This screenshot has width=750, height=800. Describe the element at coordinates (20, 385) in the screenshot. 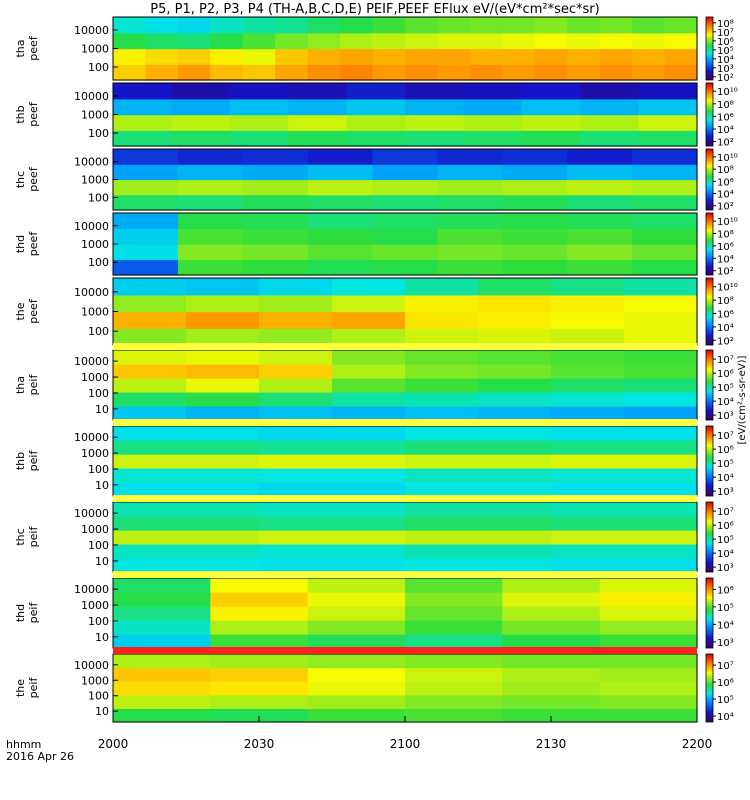

I see `panel-probe-label: tha` at that location.